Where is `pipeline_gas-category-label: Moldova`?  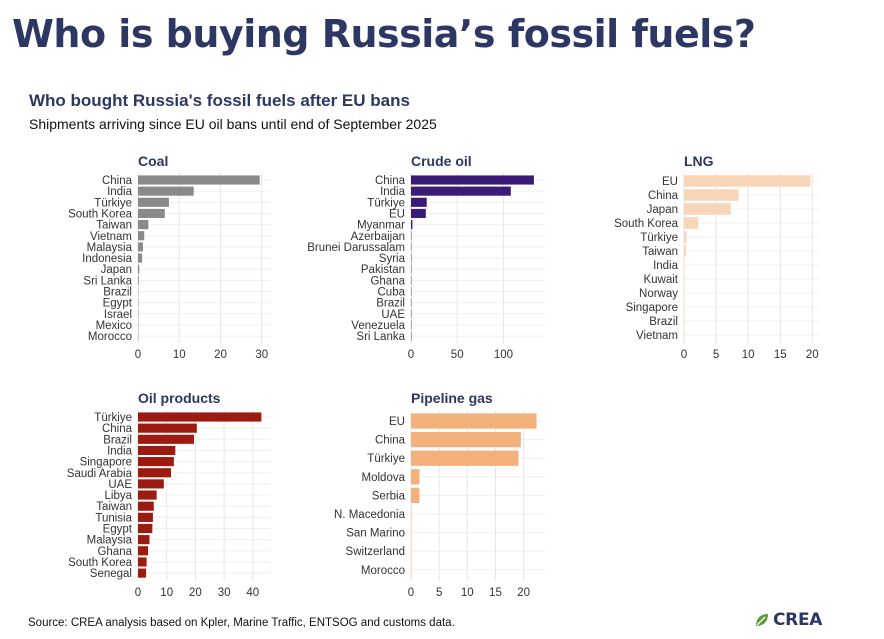 pipeline_gas-category-label: Moldova is located at coordinates (384, 478).